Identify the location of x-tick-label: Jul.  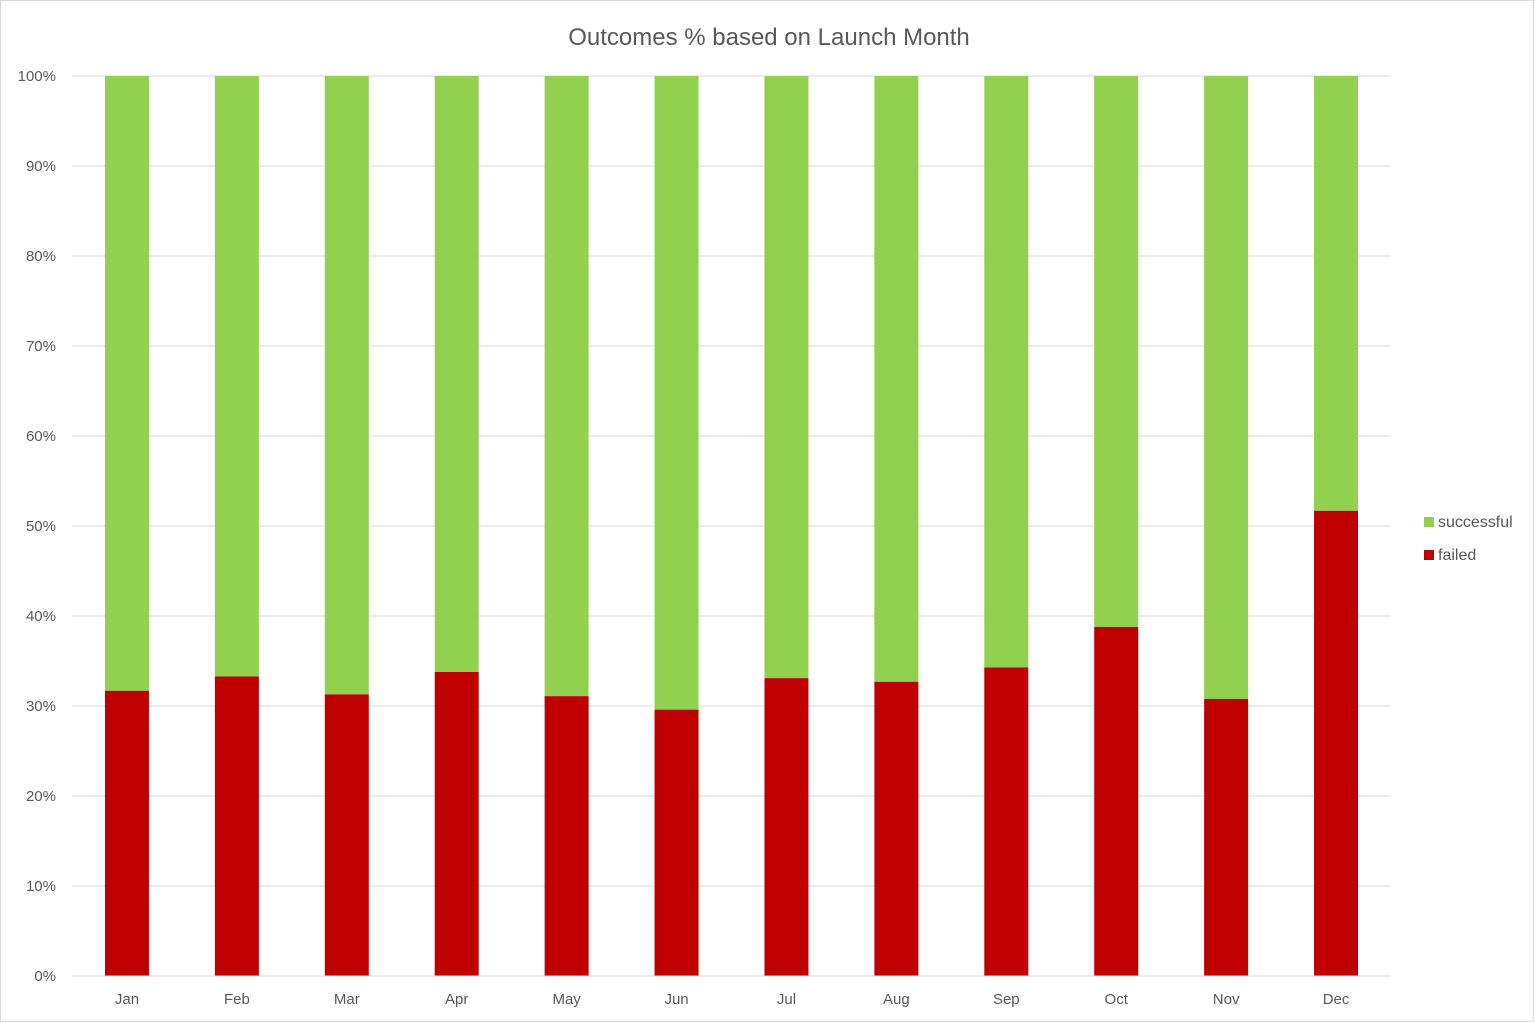
(786, 999).